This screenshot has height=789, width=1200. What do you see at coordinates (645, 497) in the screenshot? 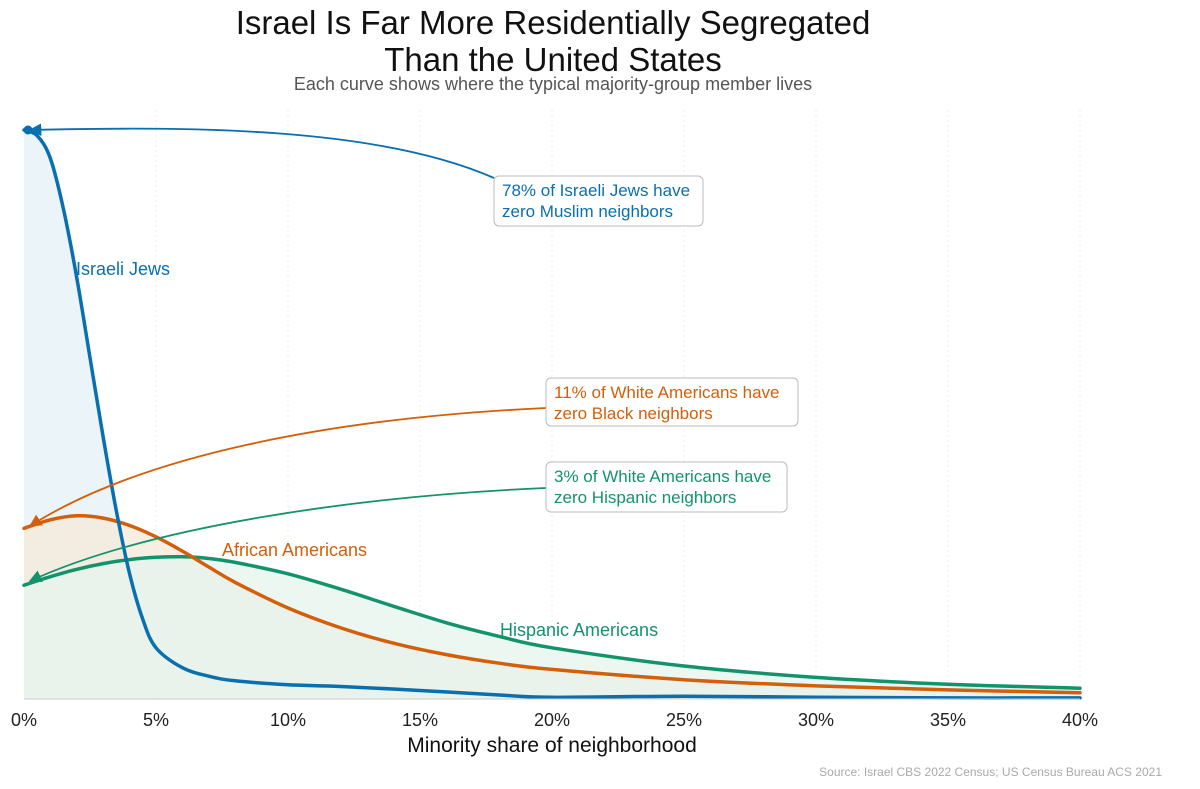
I see `annotation-line-2: zero Hispanic neighbors` at bounding box center [645, 497].